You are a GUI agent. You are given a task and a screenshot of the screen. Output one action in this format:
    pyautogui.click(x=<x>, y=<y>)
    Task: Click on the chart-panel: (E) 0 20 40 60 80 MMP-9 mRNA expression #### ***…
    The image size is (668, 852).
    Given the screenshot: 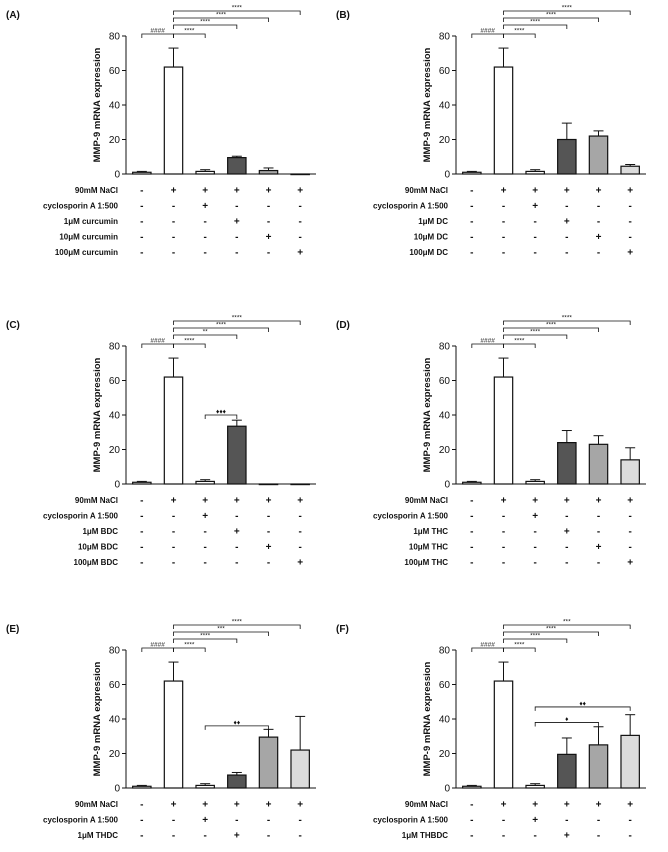 What is the action you would take?
    pyautogui.click(x=161, y=735)
    